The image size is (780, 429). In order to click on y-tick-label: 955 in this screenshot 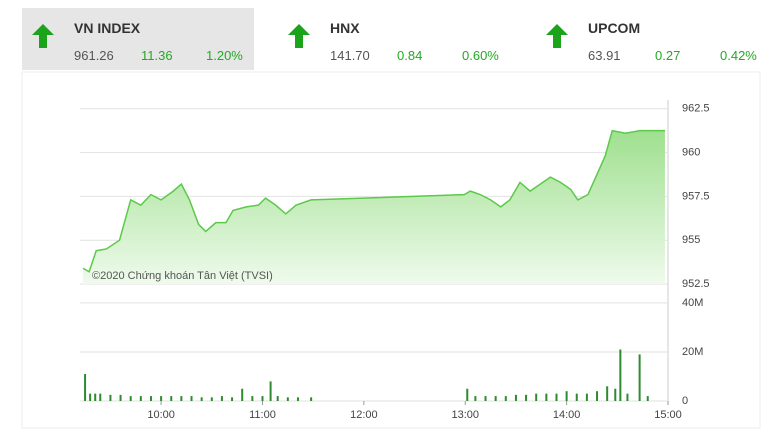, I will do `click(691, 240)`.